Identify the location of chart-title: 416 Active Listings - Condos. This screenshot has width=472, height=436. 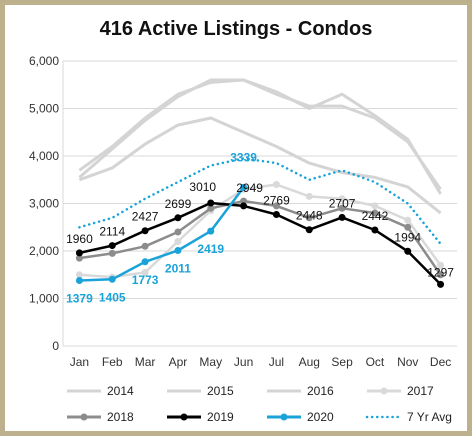
(236, 29).